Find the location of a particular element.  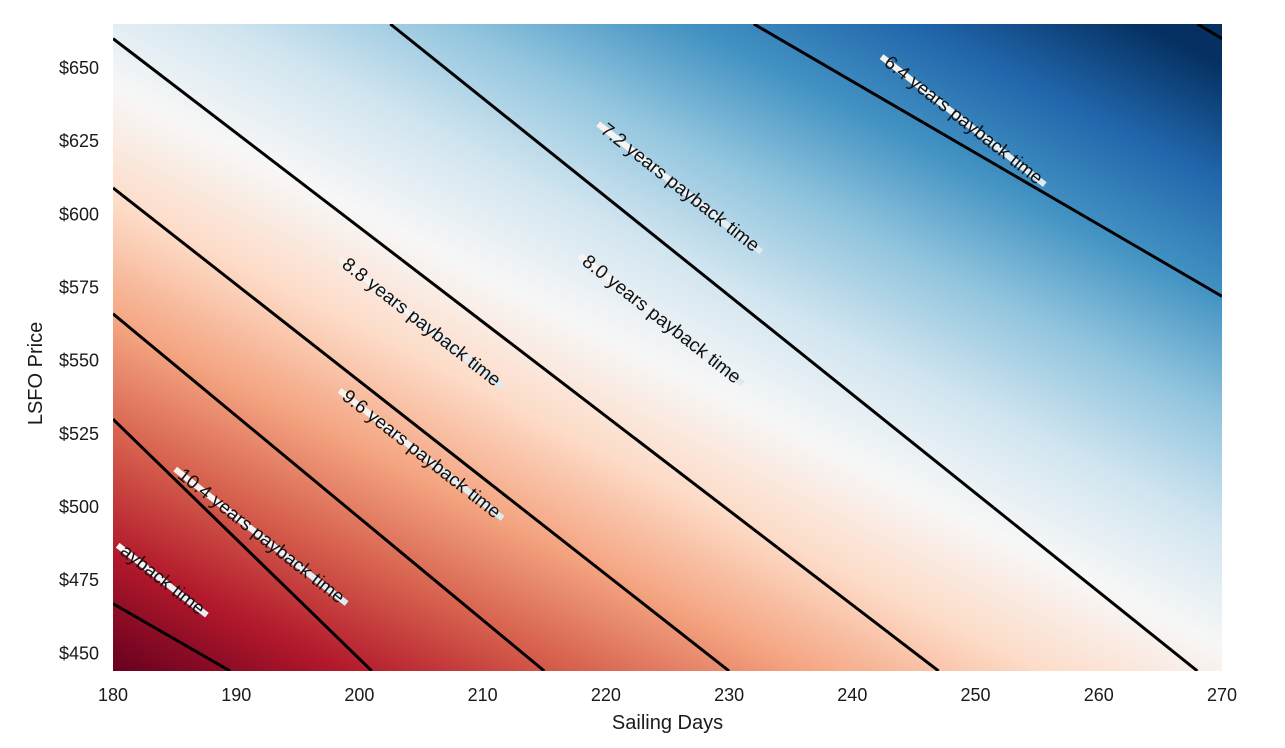

x-tick-label: 240 is located at coordinates (852, 695).